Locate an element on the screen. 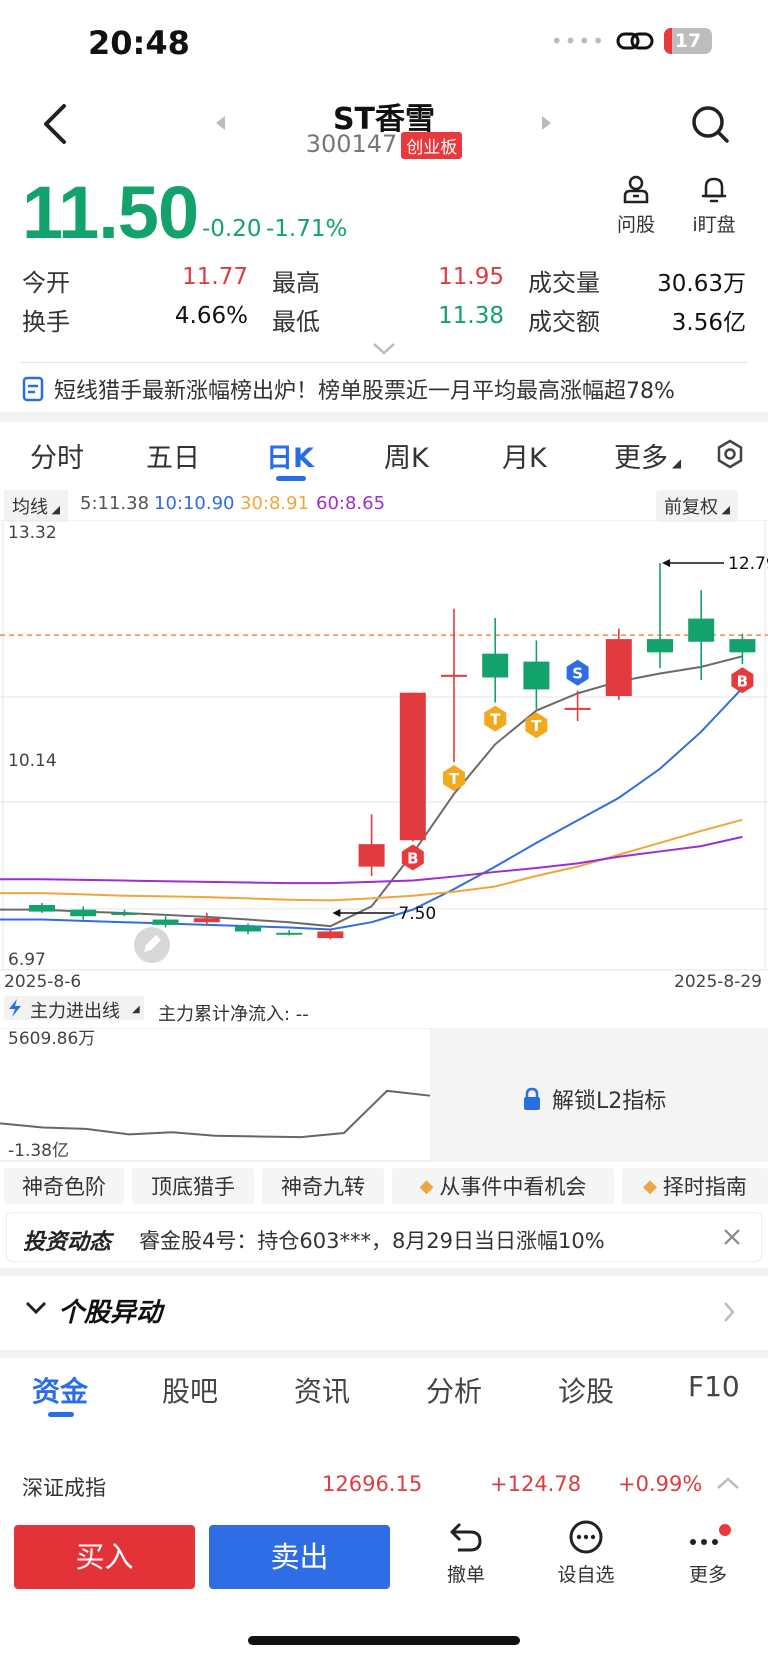 This screenshot has width=768, height=1662. diamond-icon: ◆ is located at coordinates (426, 1186).